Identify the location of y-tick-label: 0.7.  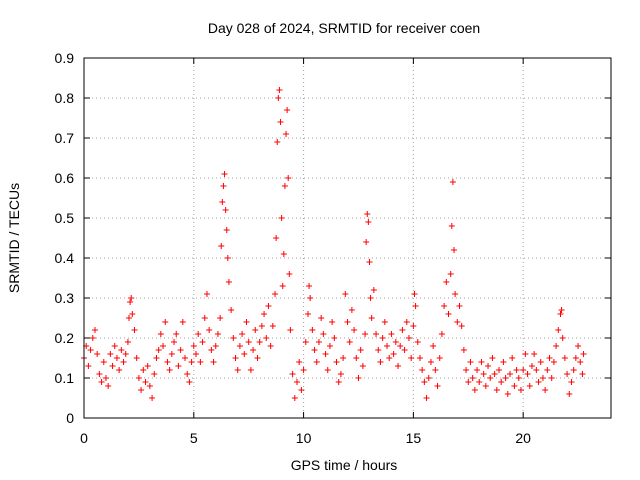
(65, 138).